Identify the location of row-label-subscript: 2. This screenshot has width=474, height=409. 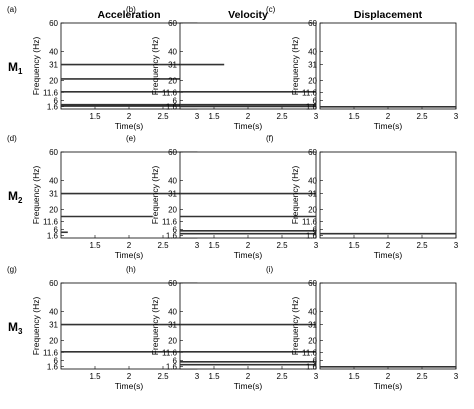
(20, 200).